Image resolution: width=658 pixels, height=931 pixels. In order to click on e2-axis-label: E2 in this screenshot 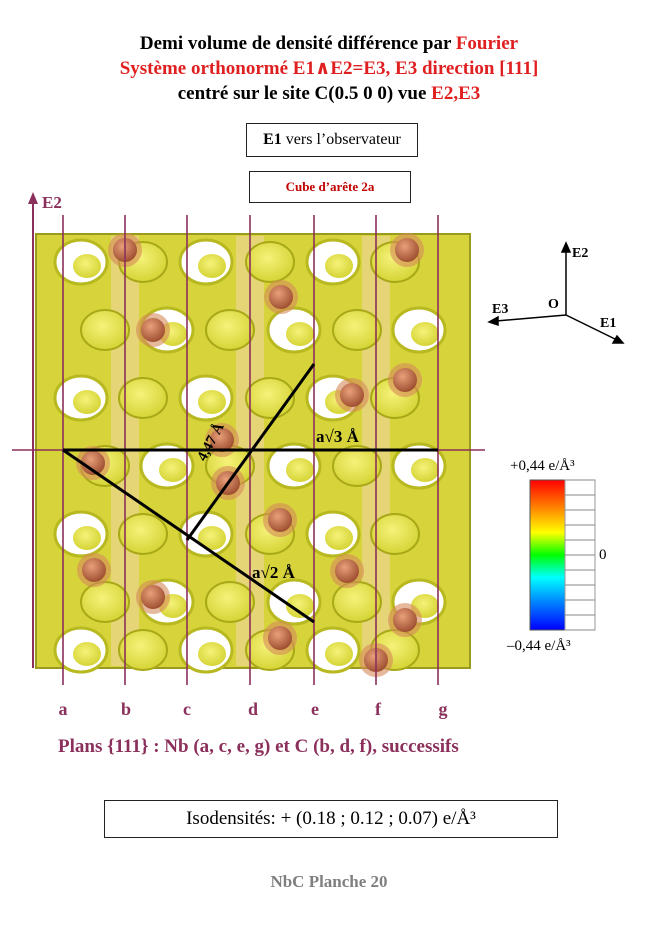, I will do `click(52, 202)`.